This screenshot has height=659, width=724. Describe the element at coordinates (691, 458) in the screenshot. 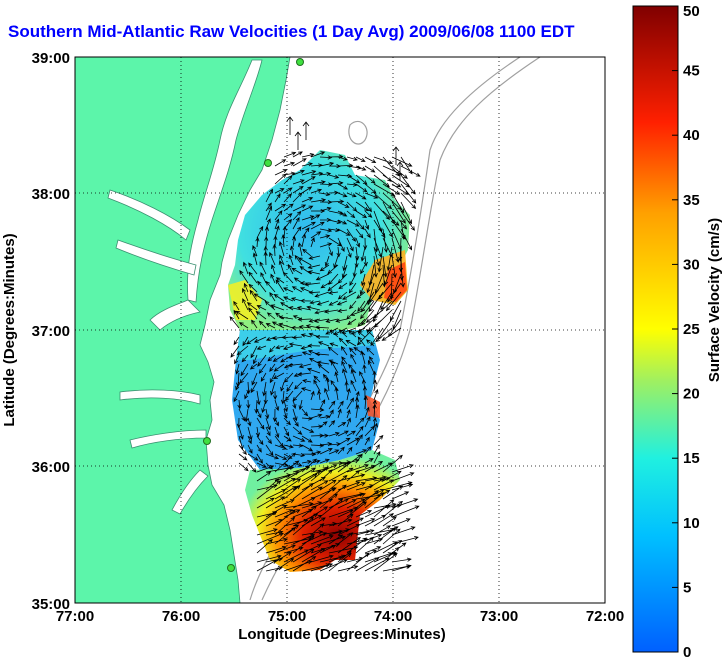

I see `colorbar-tick-label: 15` at that location.